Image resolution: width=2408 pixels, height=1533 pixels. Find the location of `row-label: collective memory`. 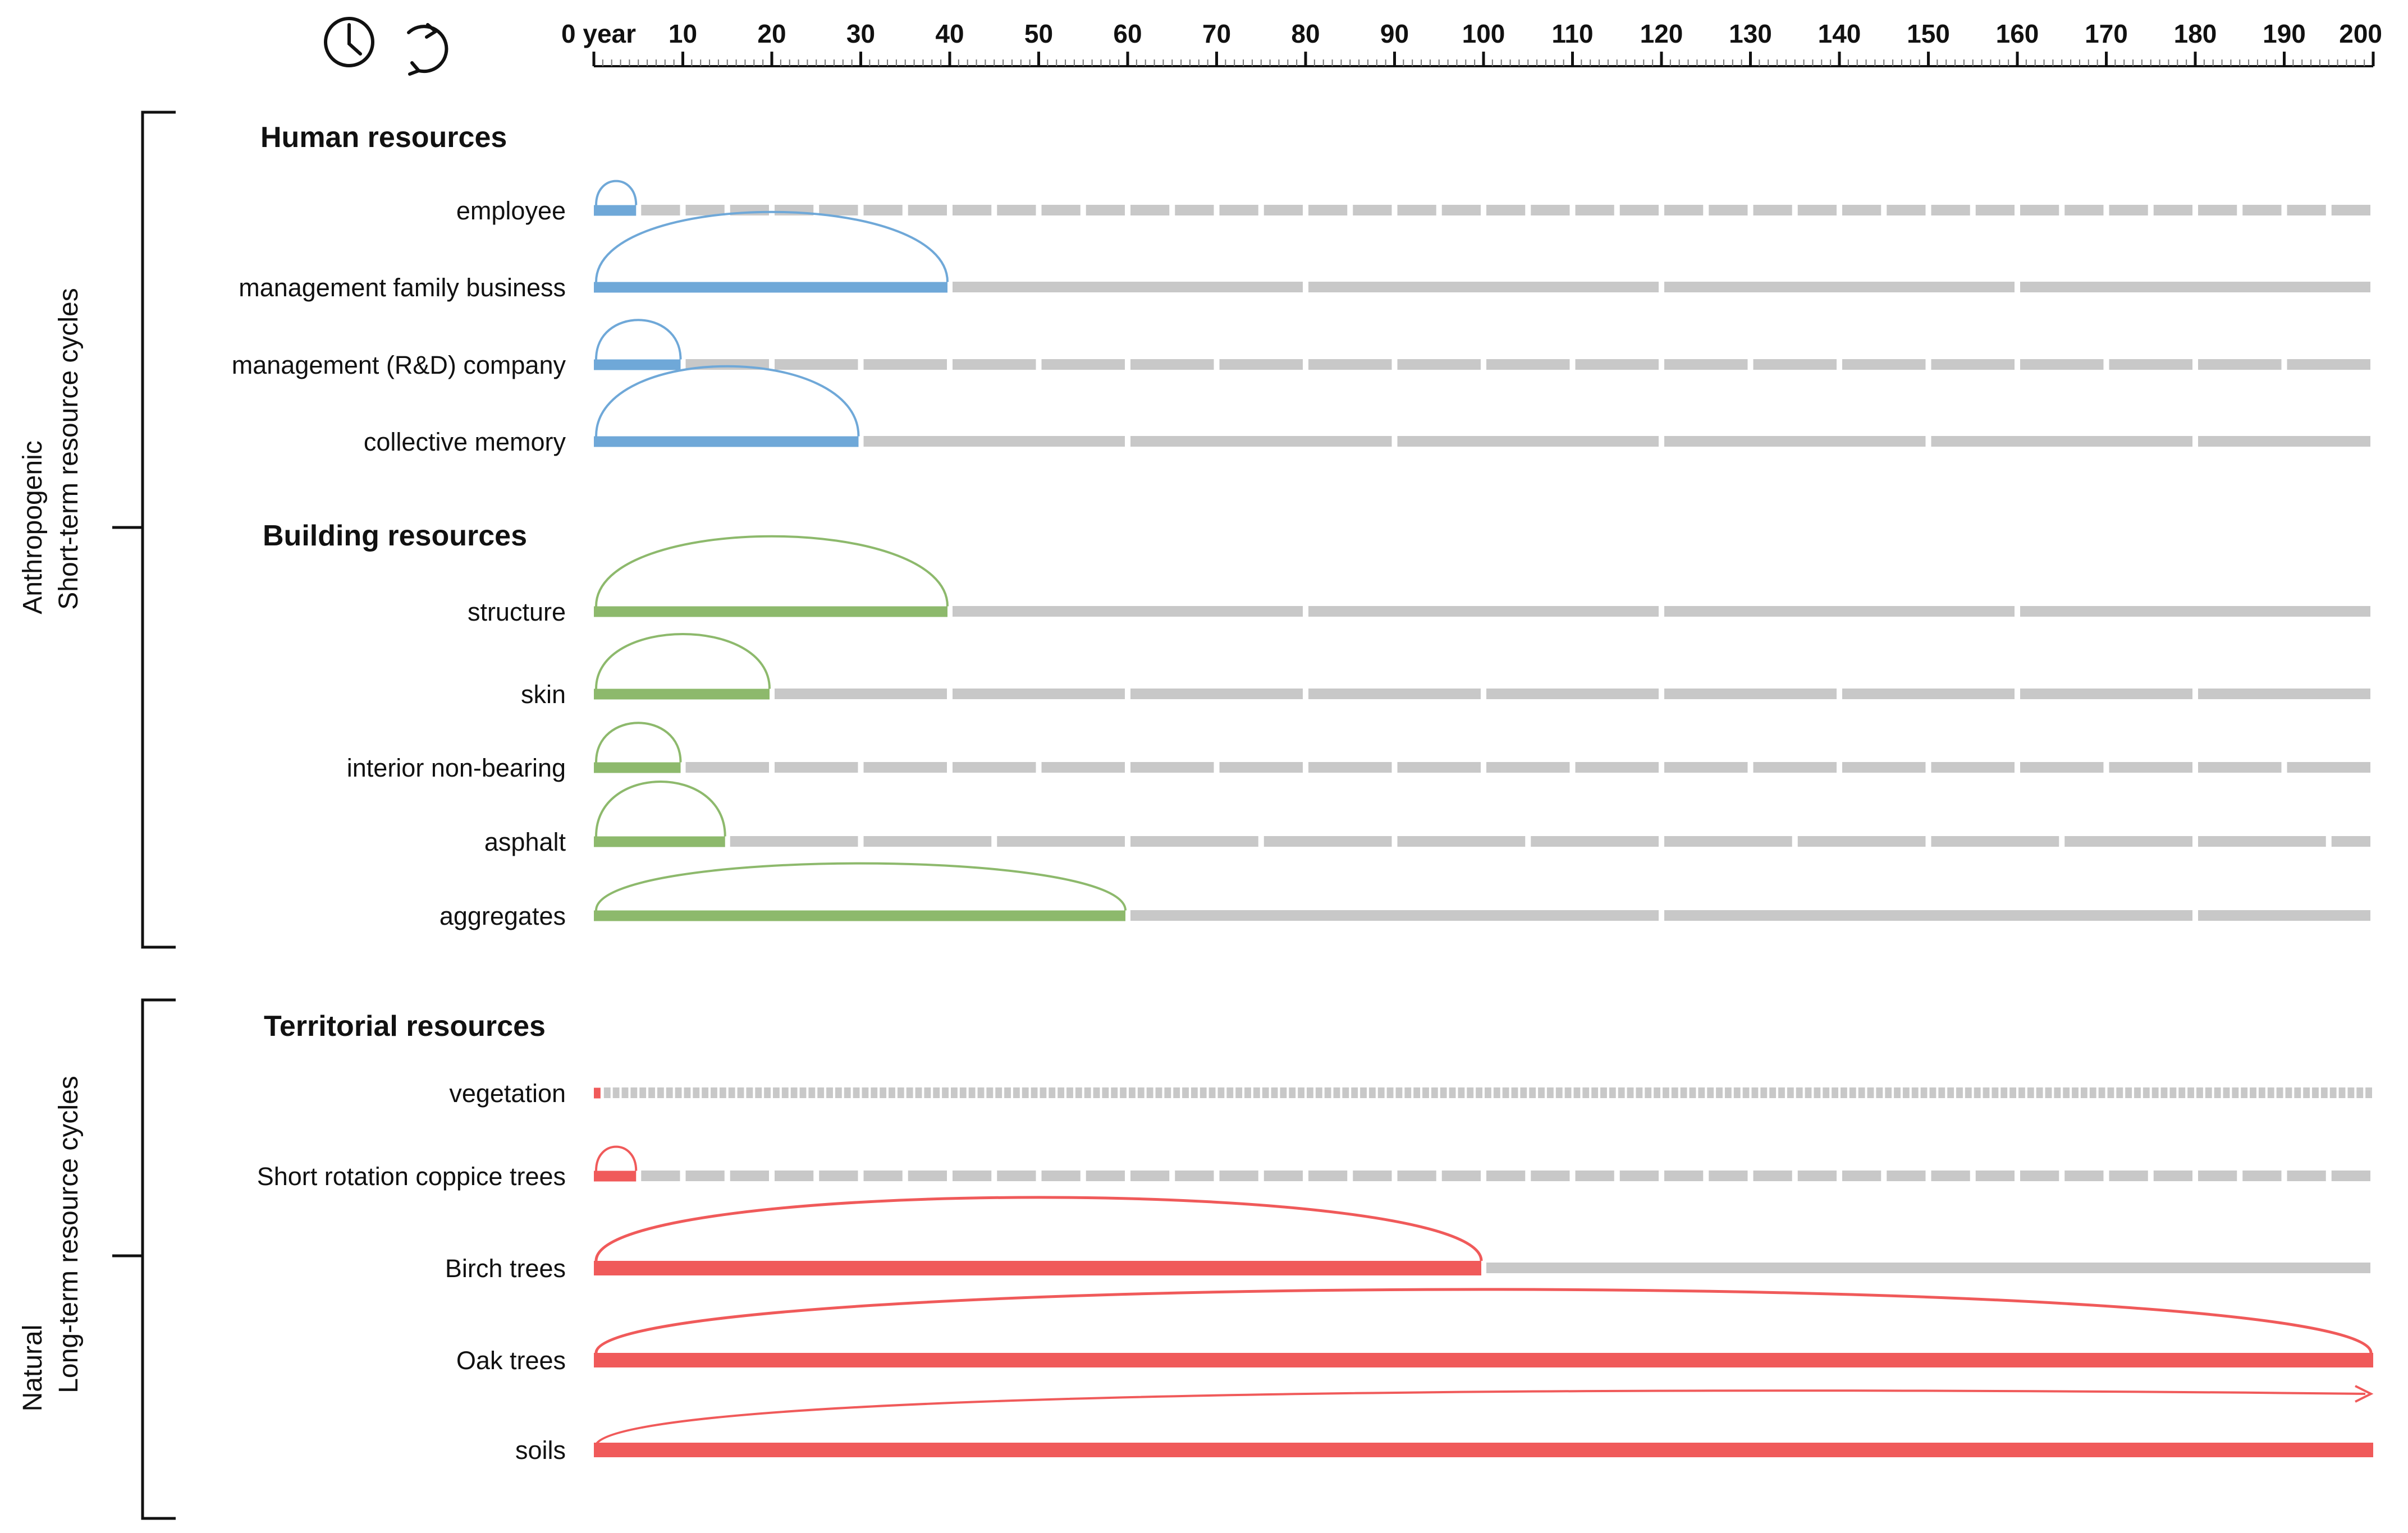

row-label: collective memory is located at coordinates (465, 442).